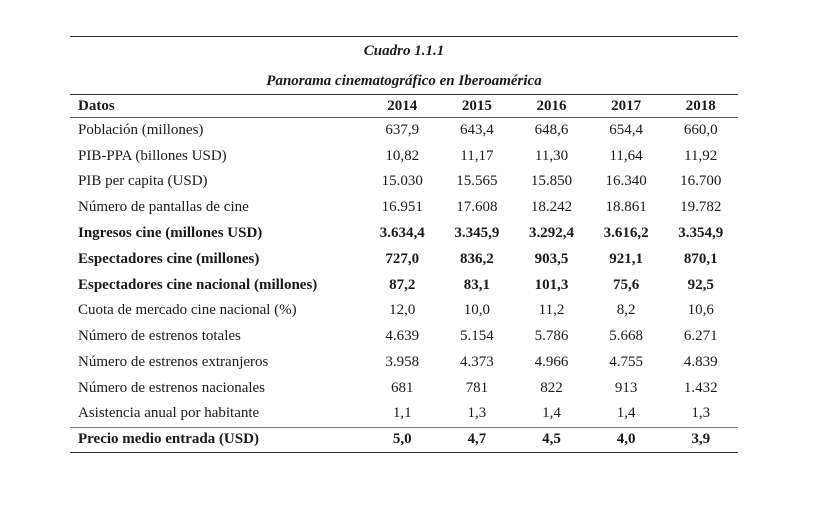 This screenshot has width=822, height=508. I want to click on row-label: PIB per capita (USD), so click(143, 181).